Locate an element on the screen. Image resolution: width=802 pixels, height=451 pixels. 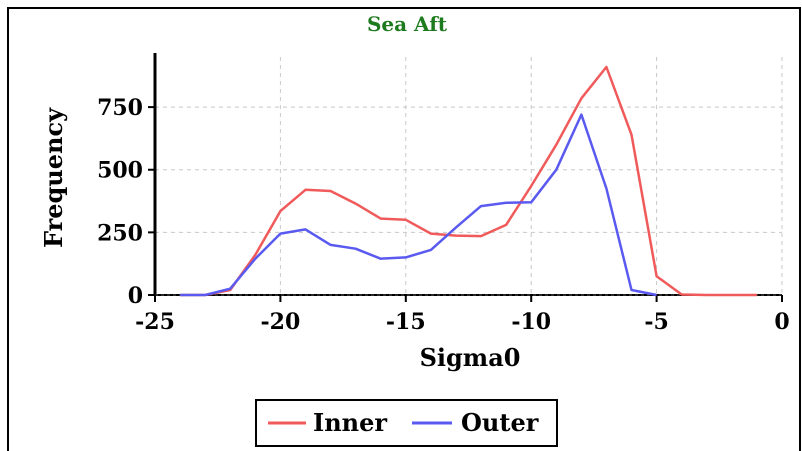
legend: Inner Outer is located at coordinates (406, 423).